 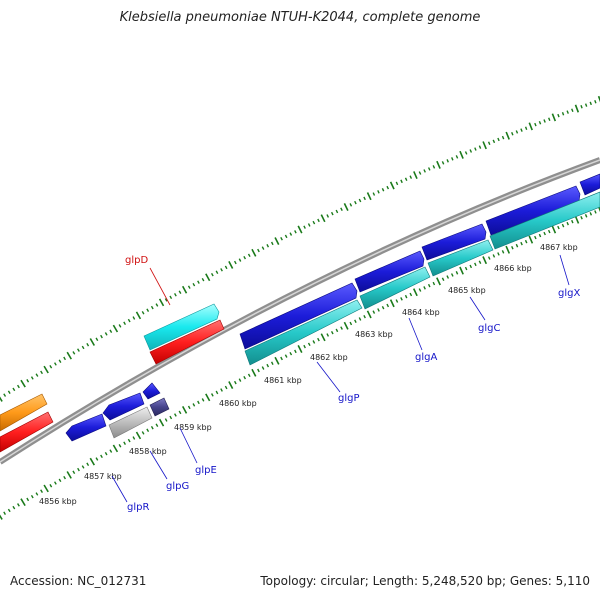 What do you see at coordinates (569, 293) in the screenshot?
I see `gene-label-glgX: glgX` at bounding box center [569, 293].